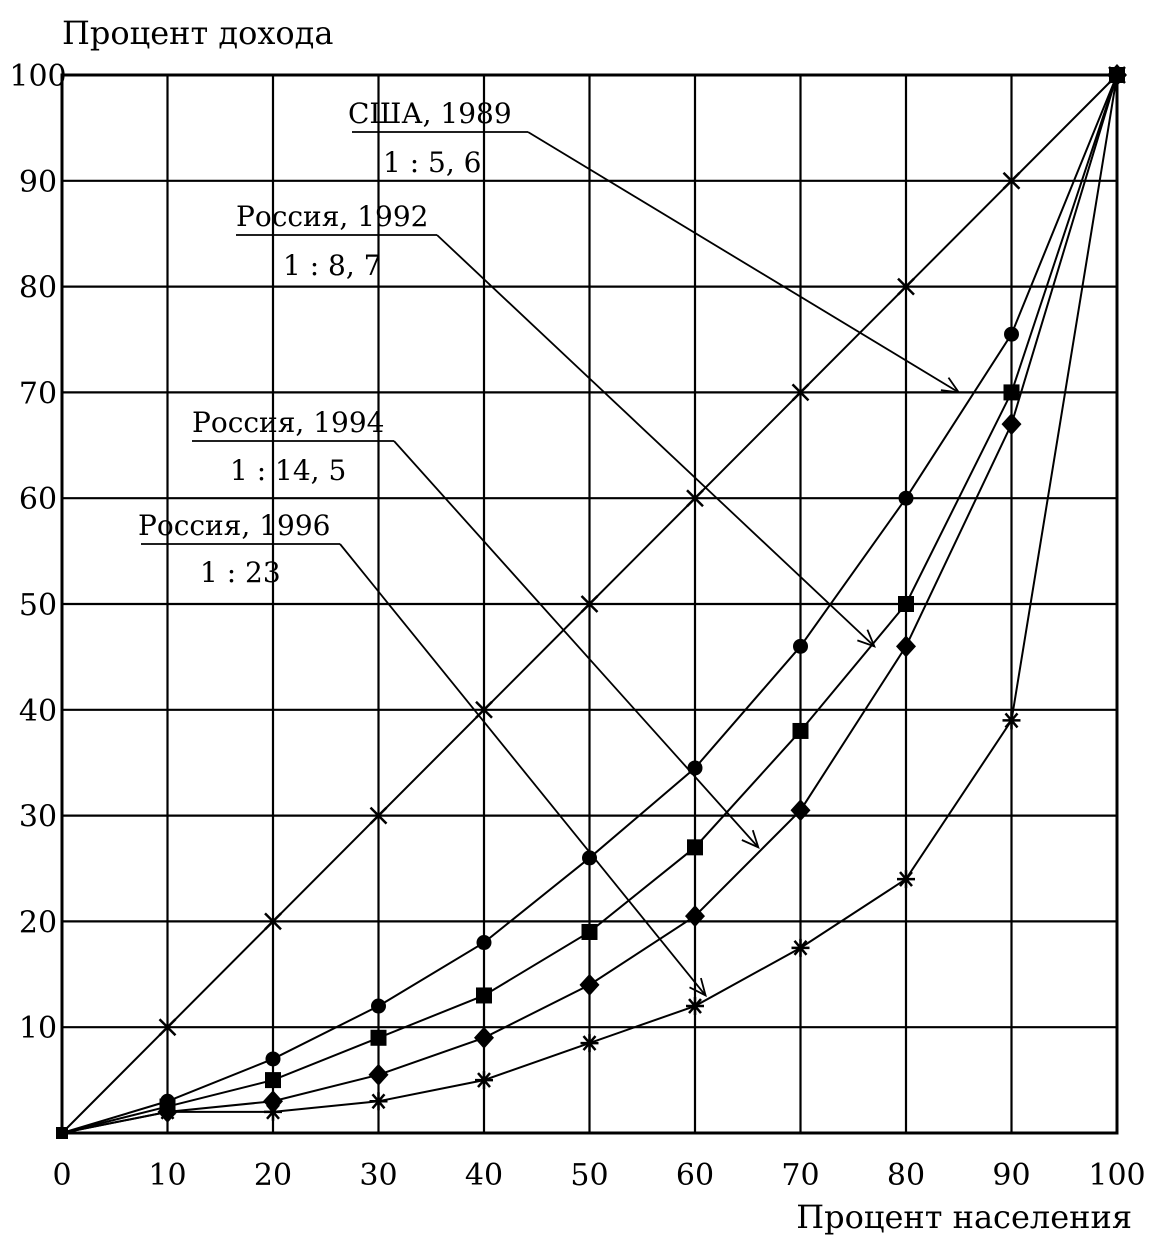  What do you see at coordinates (38, 288) in the screenshot?
I see `y-tick-label: 80` at bounding box center [38, 288].